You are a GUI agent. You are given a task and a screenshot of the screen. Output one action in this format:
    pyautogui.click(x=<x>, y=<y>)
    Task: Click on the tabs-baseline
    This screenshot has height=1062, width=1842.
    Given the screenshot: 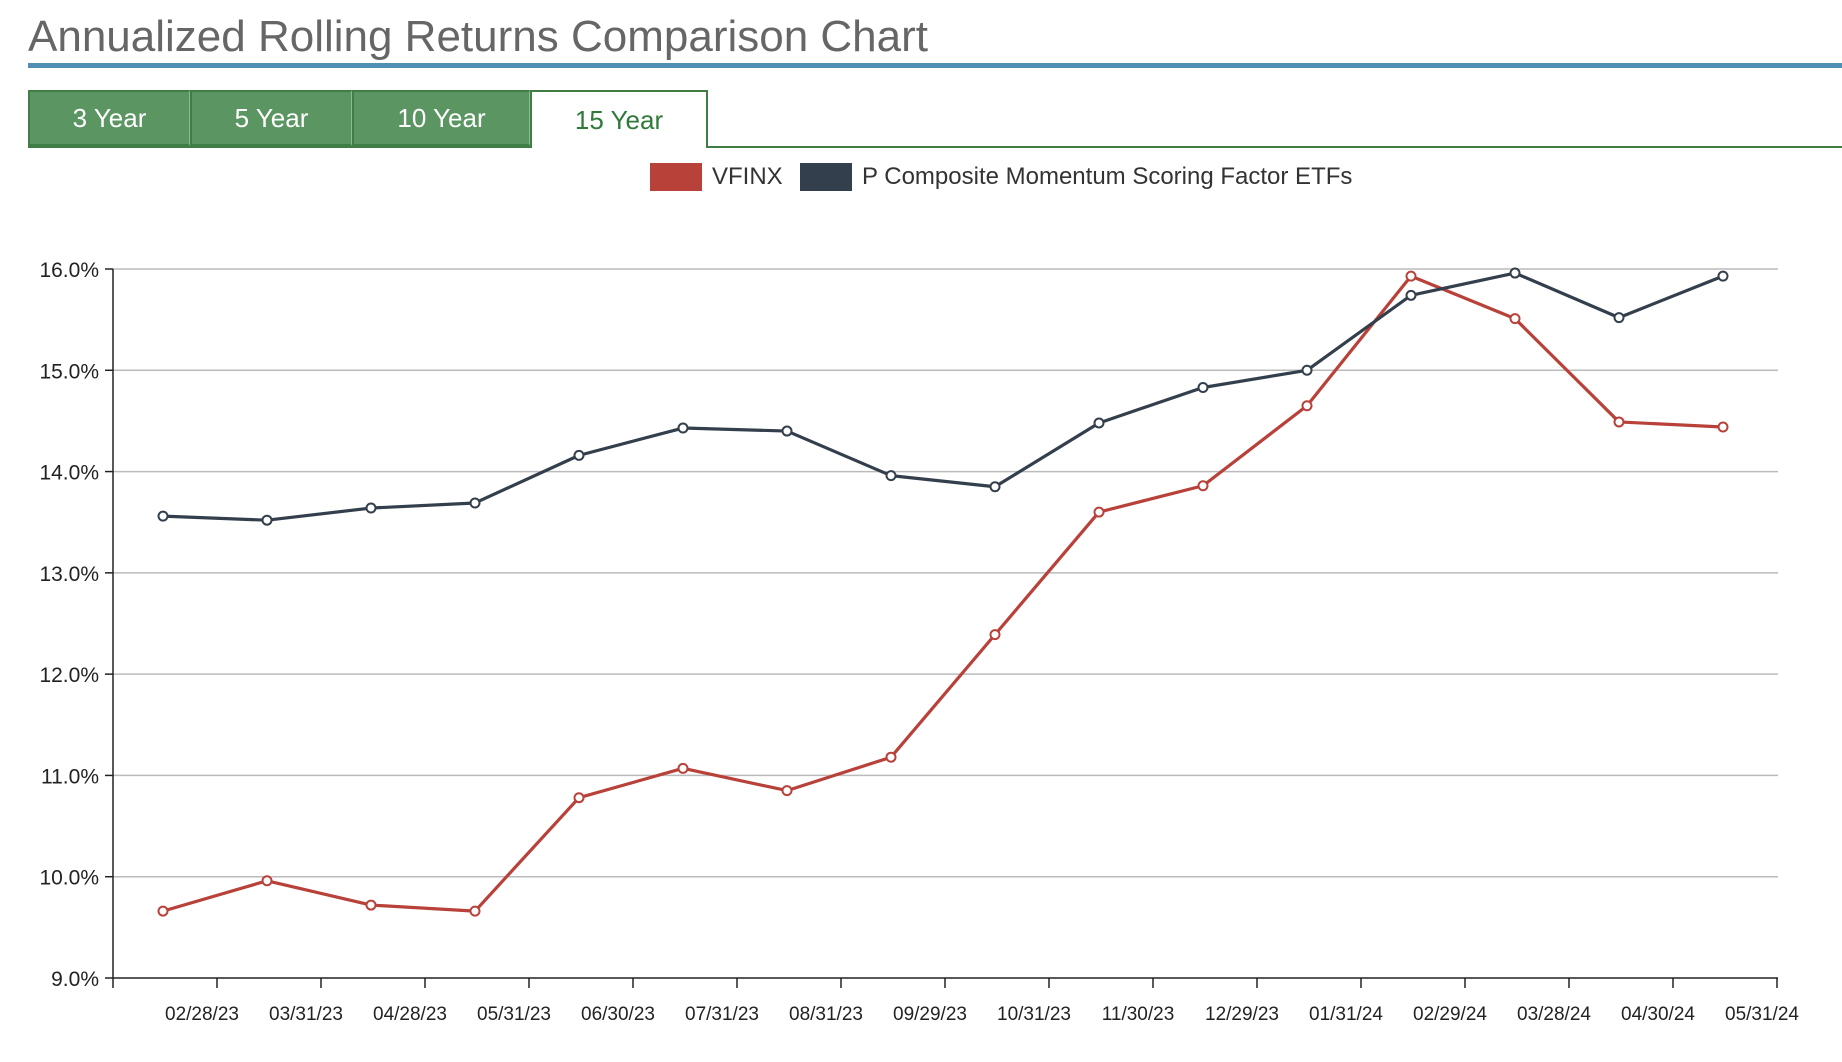 What is the action you would take?
    pyautogui.click(x=935, y=147)
    